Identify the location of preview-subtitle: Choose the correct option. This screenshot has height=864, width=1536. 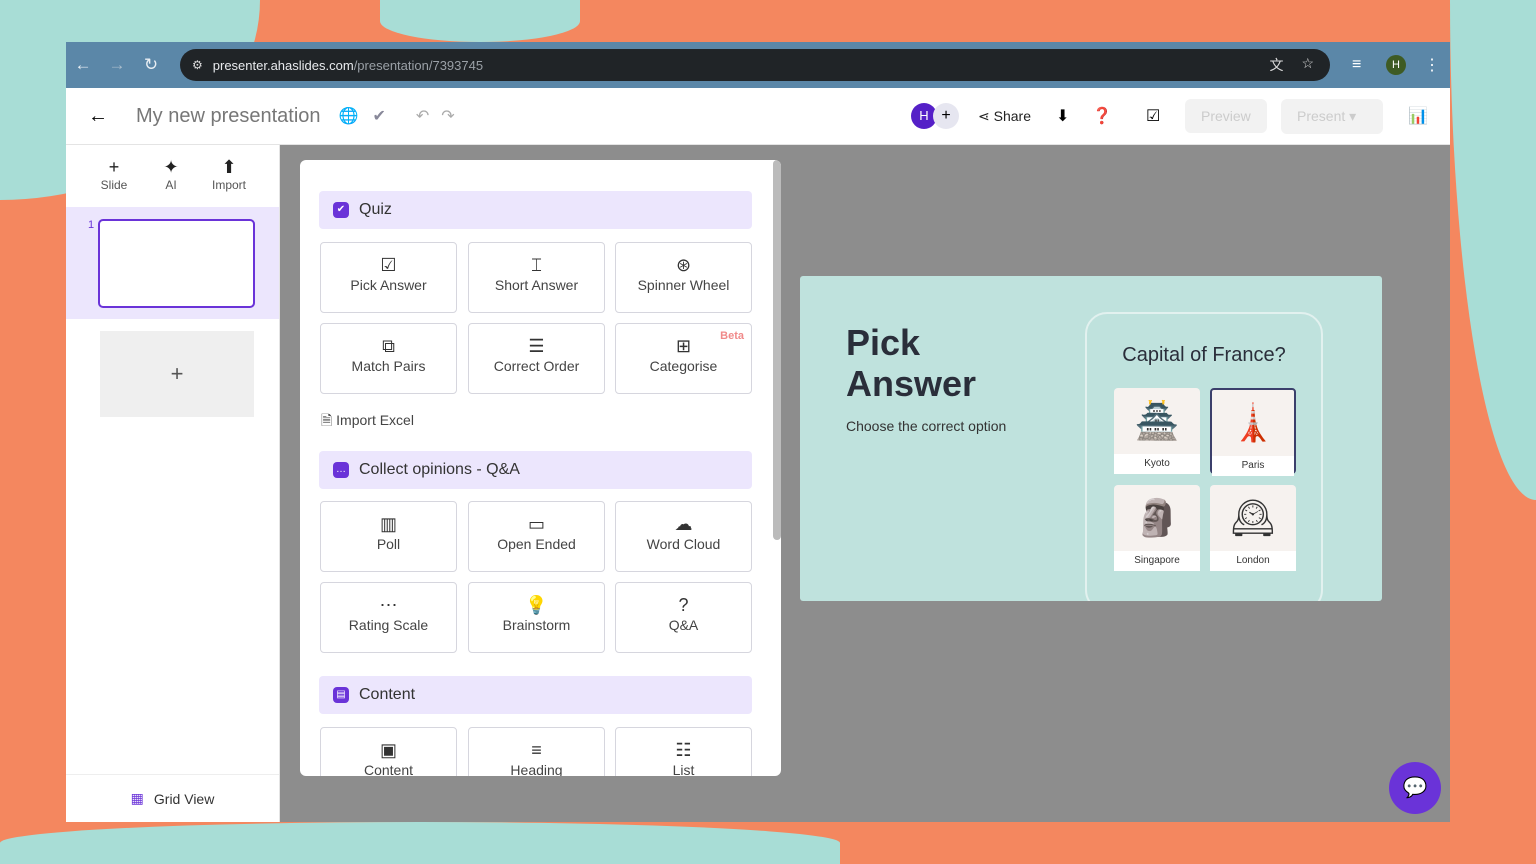
(926, 426).